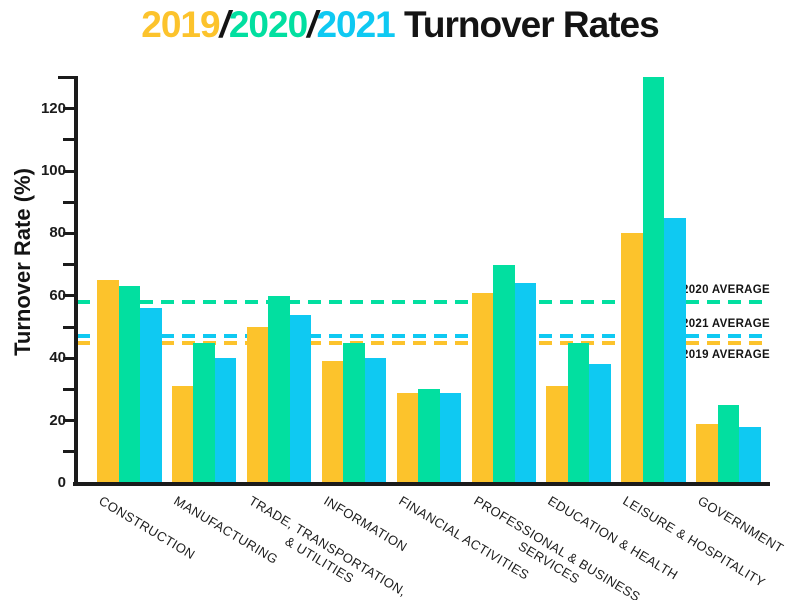 The width and height of the screenshot is (800, 600). Describe the element at coordinates (332, 422) in the screenshot. I see `bar-2019-information` at that location.